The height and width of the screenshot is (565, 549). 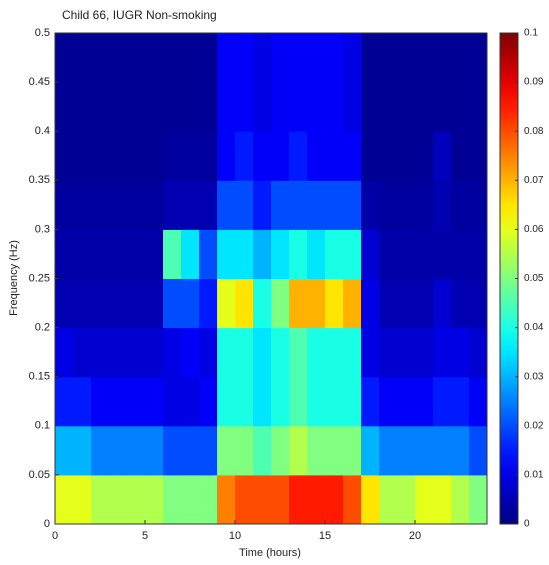 I want to click on colorbar-tick-label: 0.1, so click(x=531, y=33).